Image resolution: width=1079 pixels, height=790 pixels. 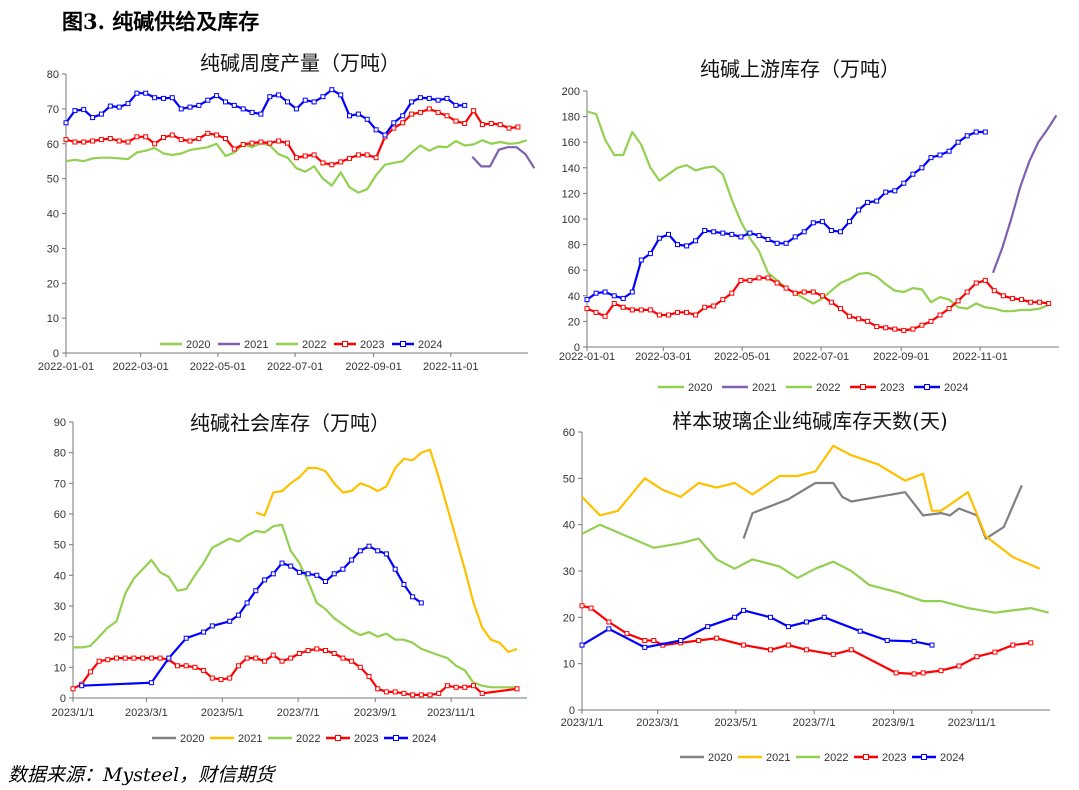 What do you see at coordinates (811, 507) in the screenshot?
I see `series-line-2021` at bounding box center [811, 507].